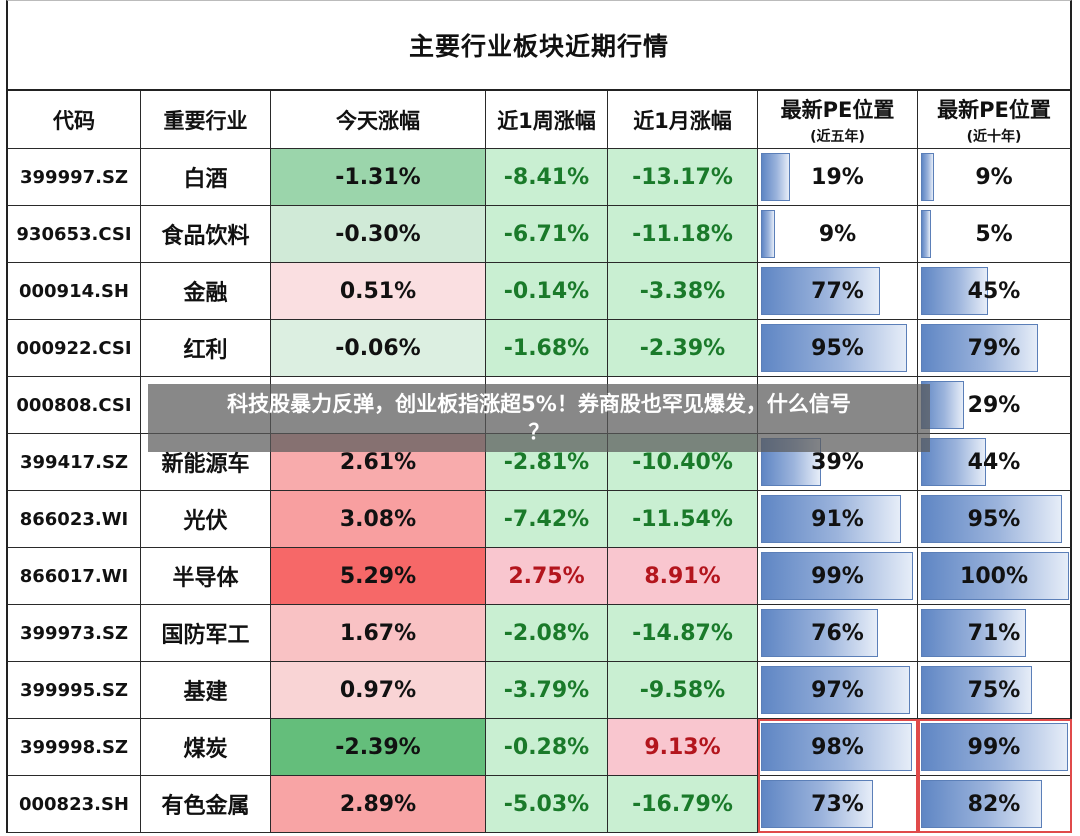  What do you see at coordinates (205, 635) in the screenshot?
I see `industry-name: 国防军工` at bounding box center [205, 635].